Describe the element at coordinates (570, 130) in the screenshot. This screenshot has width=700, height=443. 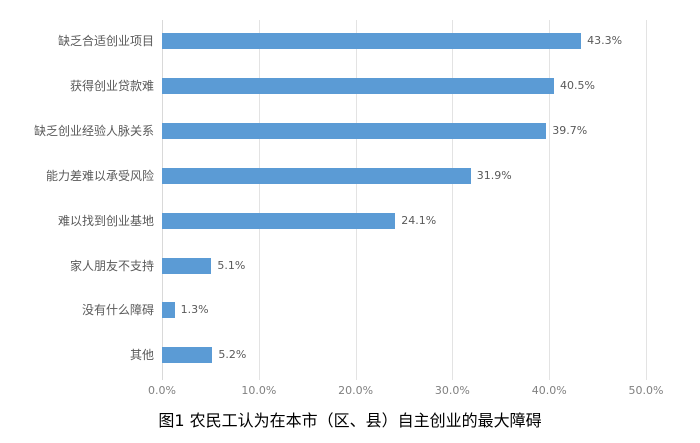
I see `value-label: 39.7%` at that location.